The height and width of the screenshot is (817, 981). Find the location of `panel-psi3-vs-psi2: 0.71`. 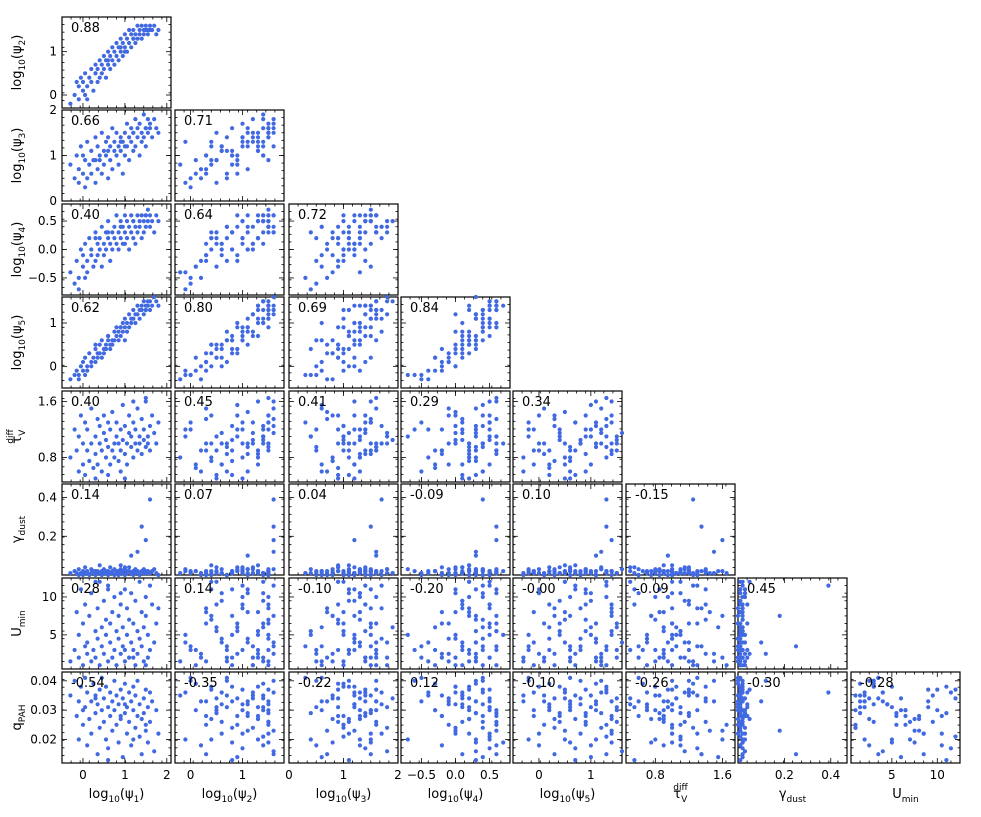

panel-psi3-vs-psi2: 0.71 is located at coordinates (229, 155).